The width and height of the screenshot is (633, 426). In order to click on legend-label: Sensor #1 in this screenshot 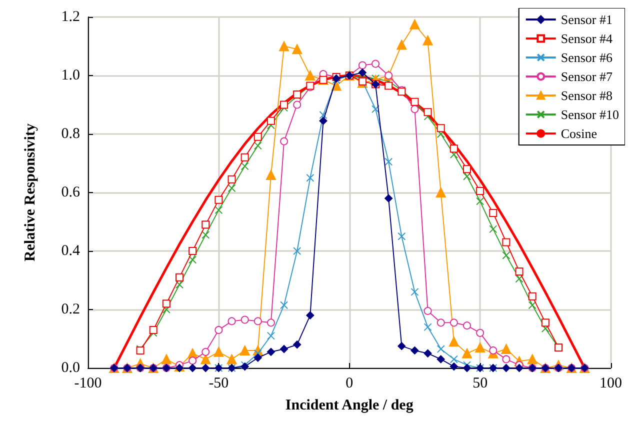, I will do `click(586, 19)`.